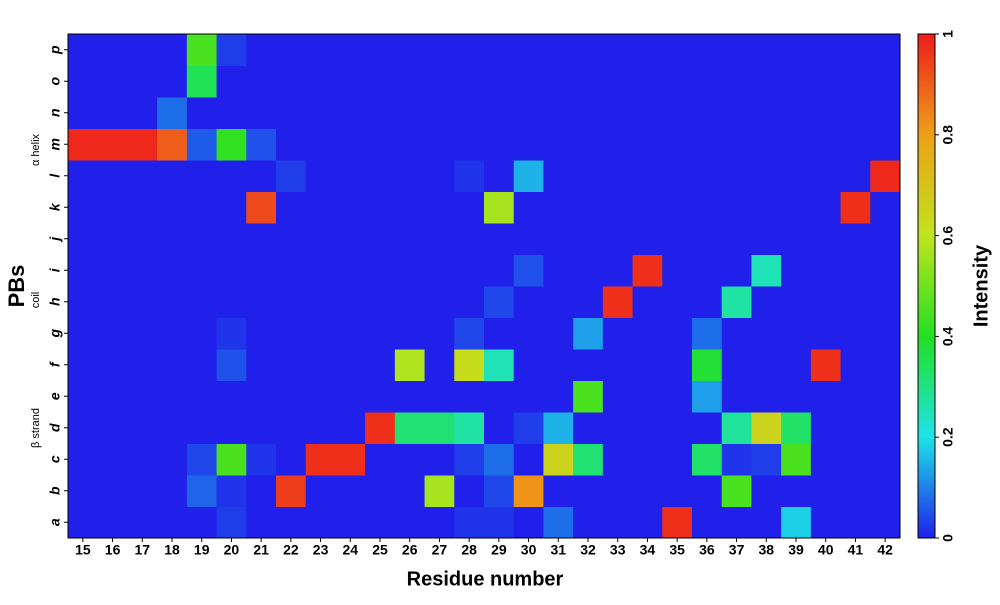  What do you see at coordinates (55, 81) in the screenshot?
I see `y-tick-label: o` at bounding box center [55, 81].